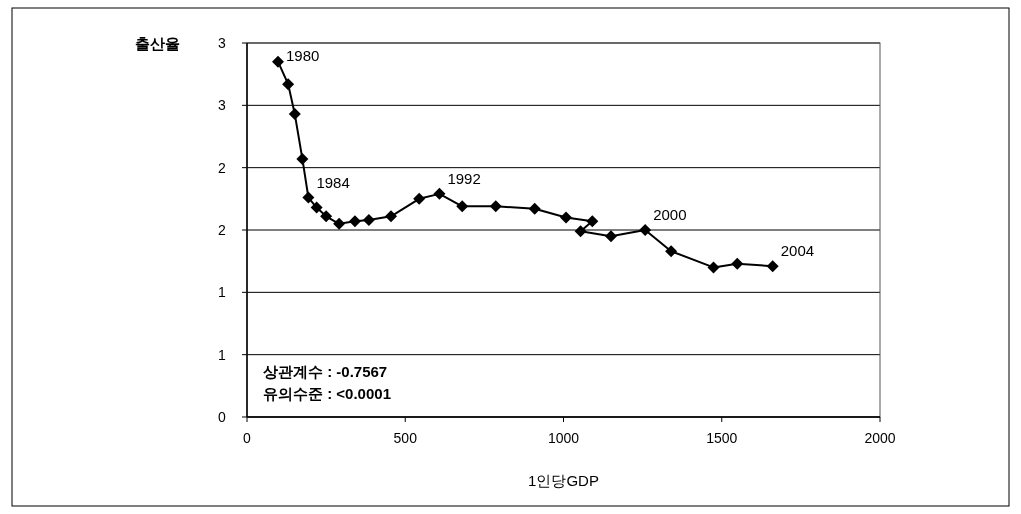  Describe the element at coordinates (247, 438) in the screenshot. I see `x-tick-label: 0` at that location.